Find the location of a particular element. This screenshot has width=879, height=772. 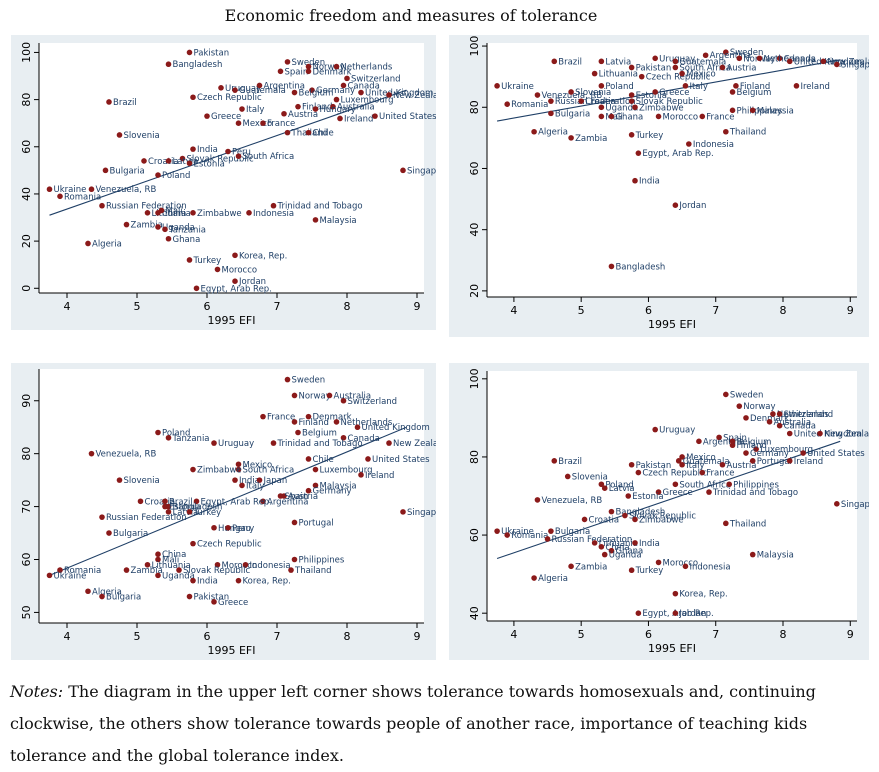

y-tick-label: 0 is located at coordinates (26, 288).